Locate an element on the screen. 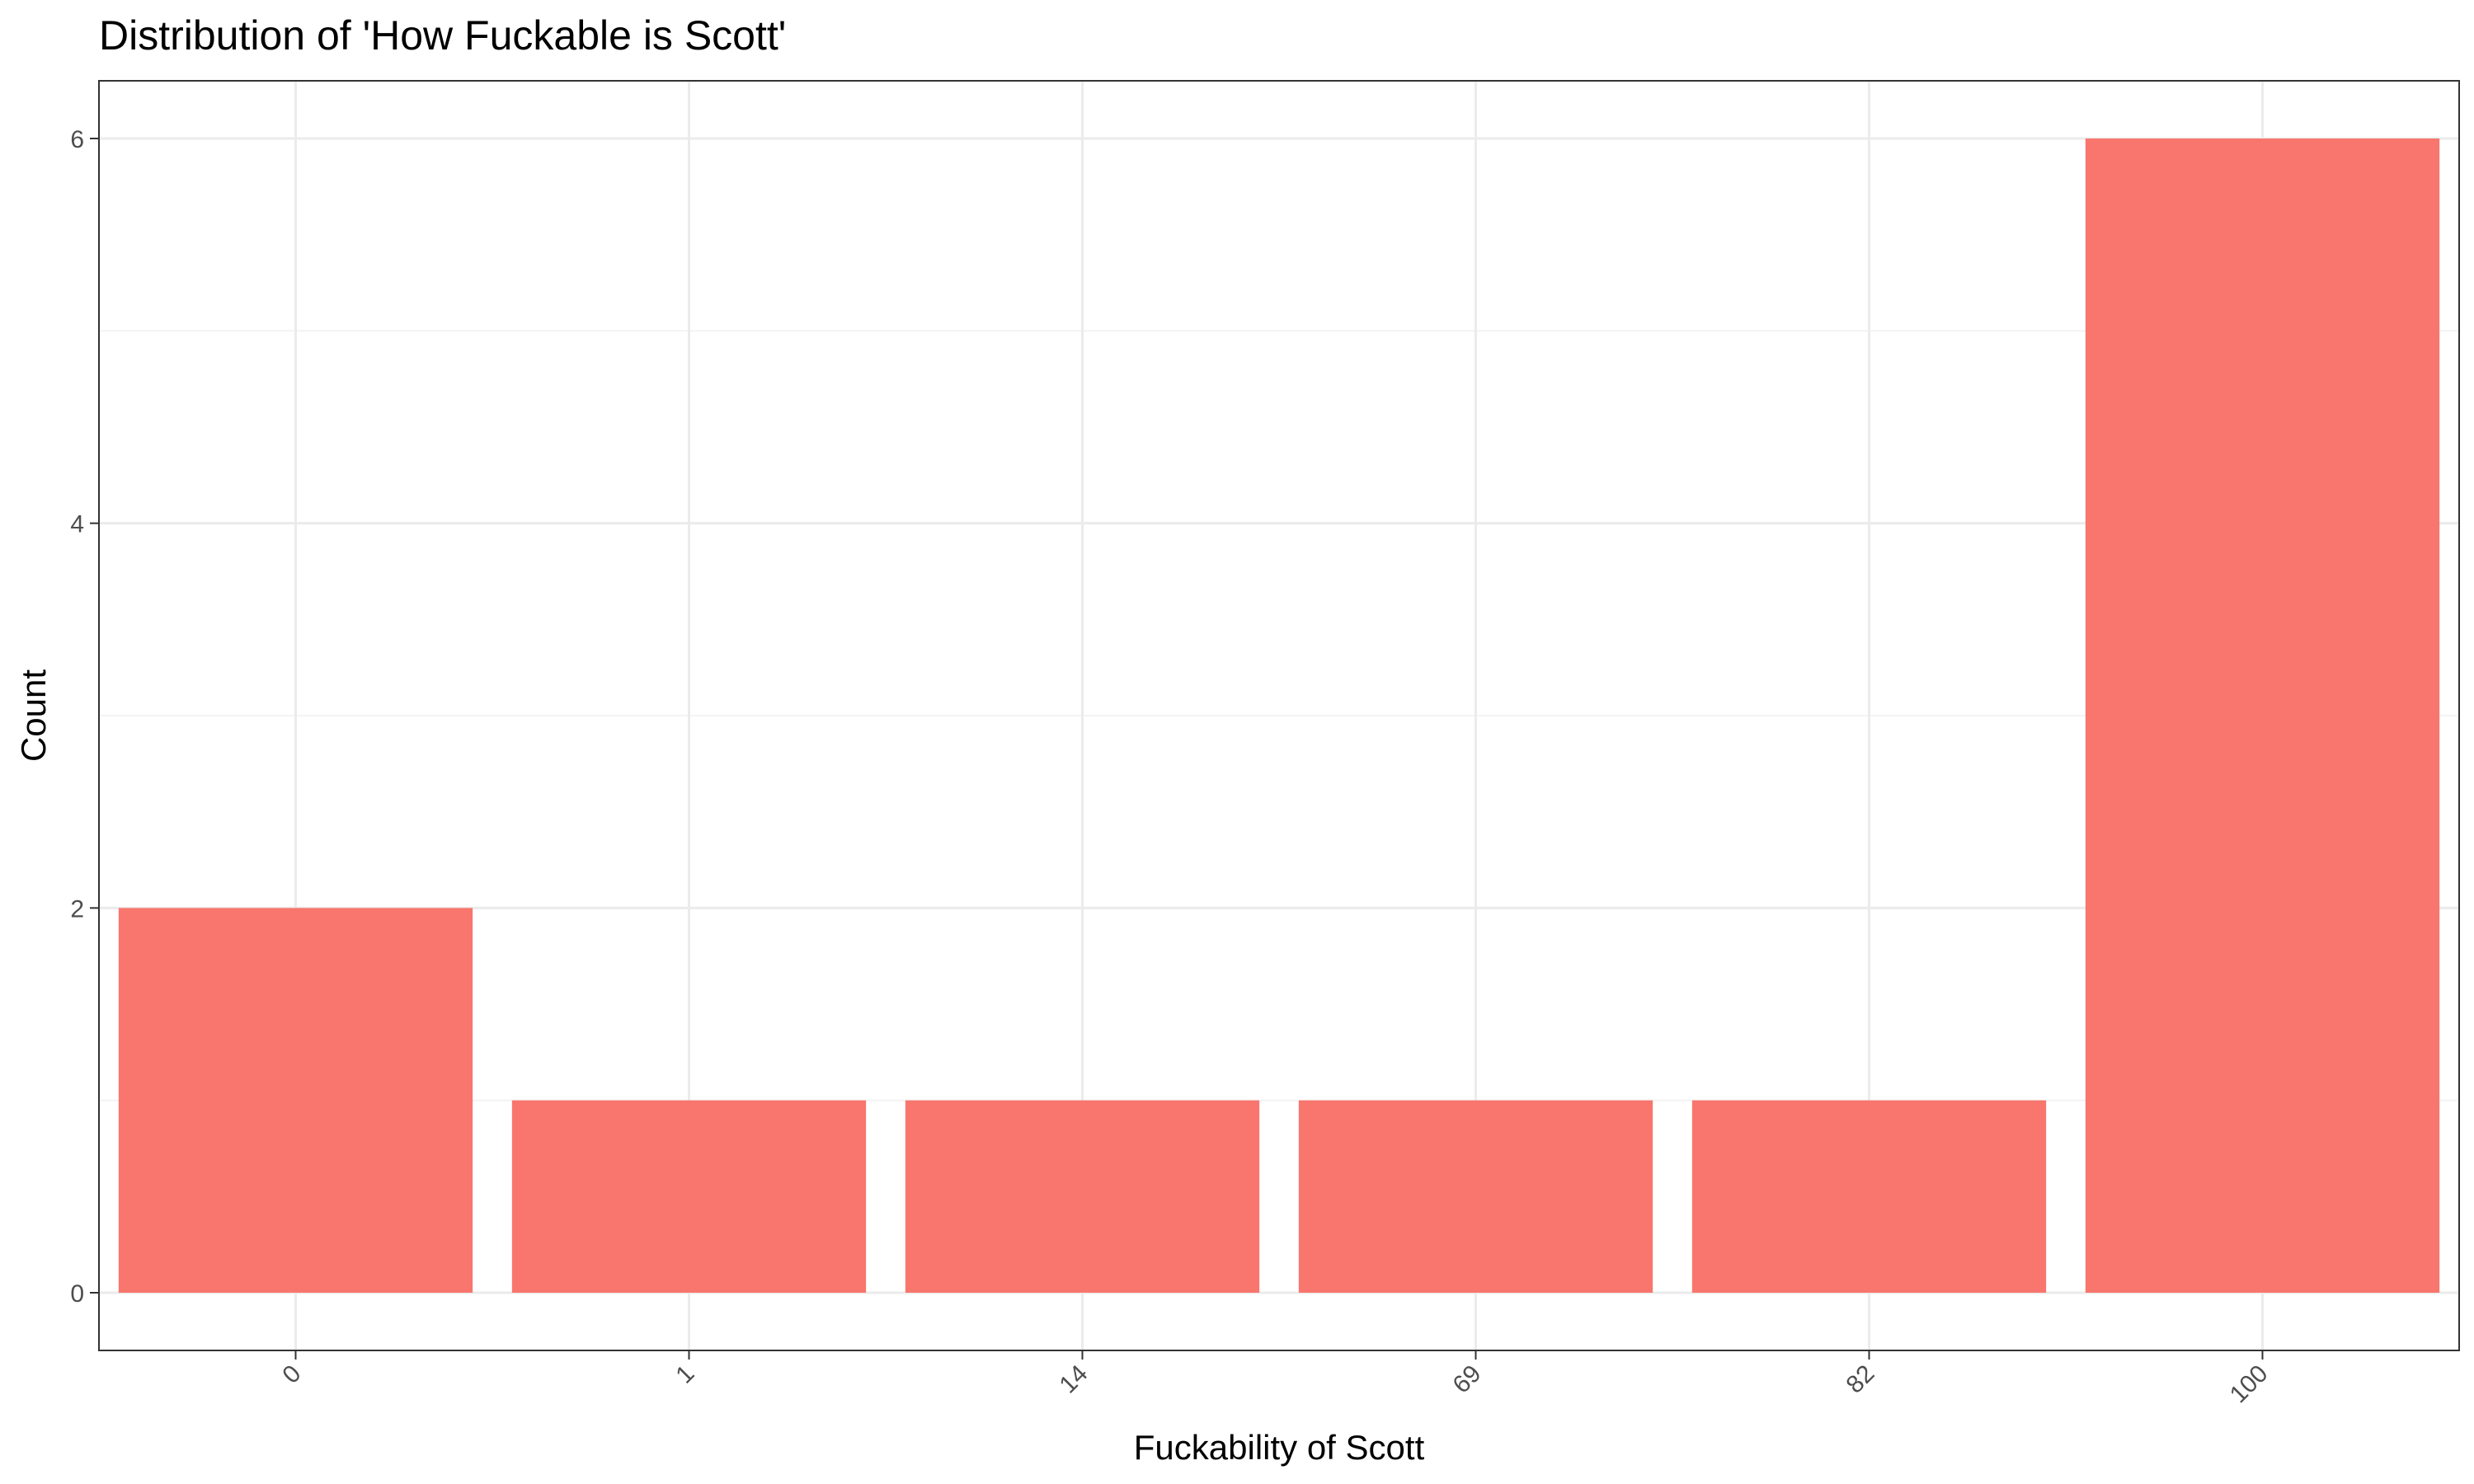  y-tick-label: 4 is located at coordinates (77, 524).